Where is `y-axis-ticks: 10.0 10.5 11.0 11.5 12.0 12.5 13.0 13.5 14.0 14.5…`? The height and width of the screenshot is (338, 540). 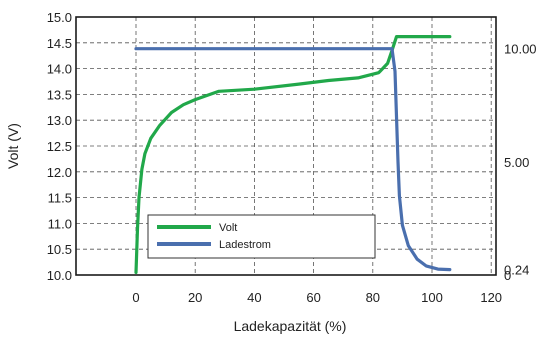 y-axis-ticks: 10.0 10.5 11.0 11.5 12.0 12.5 13.0 13.5 14.0 14.5… is located at coordinates (59, 146).